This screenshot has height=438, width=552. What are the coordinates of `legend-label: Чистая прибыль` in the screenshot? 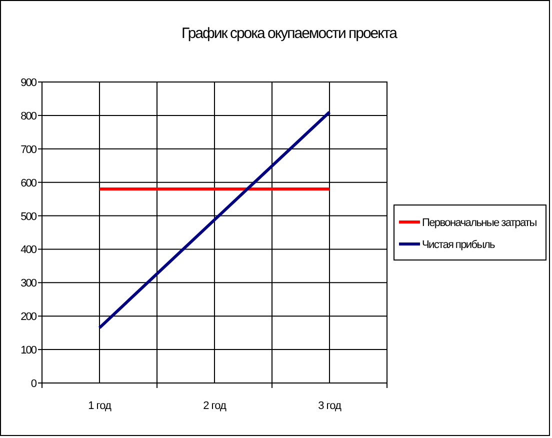 It's located at (459, 245).